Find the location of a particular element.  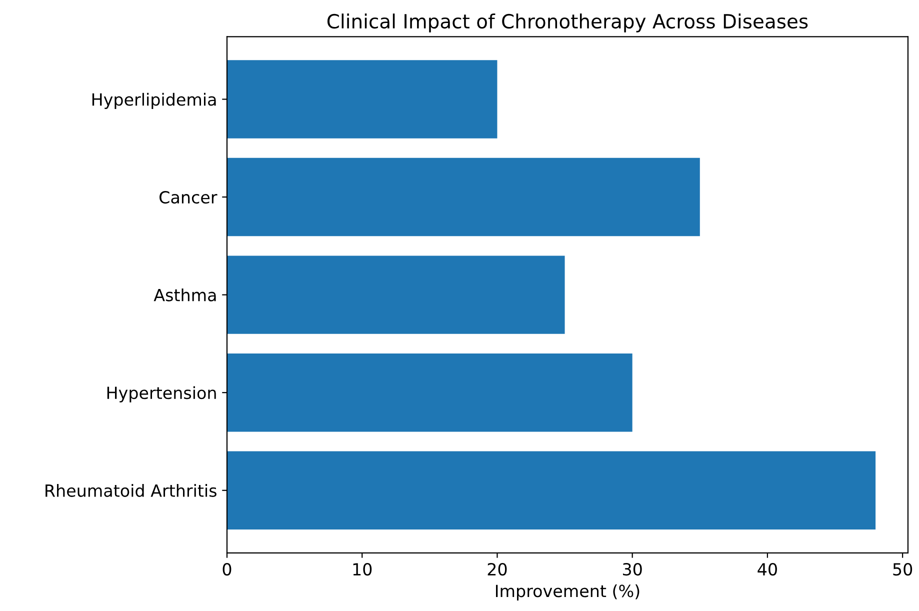

y-tick-label: Hyperlipidemia is located at coordinates (154, 101).